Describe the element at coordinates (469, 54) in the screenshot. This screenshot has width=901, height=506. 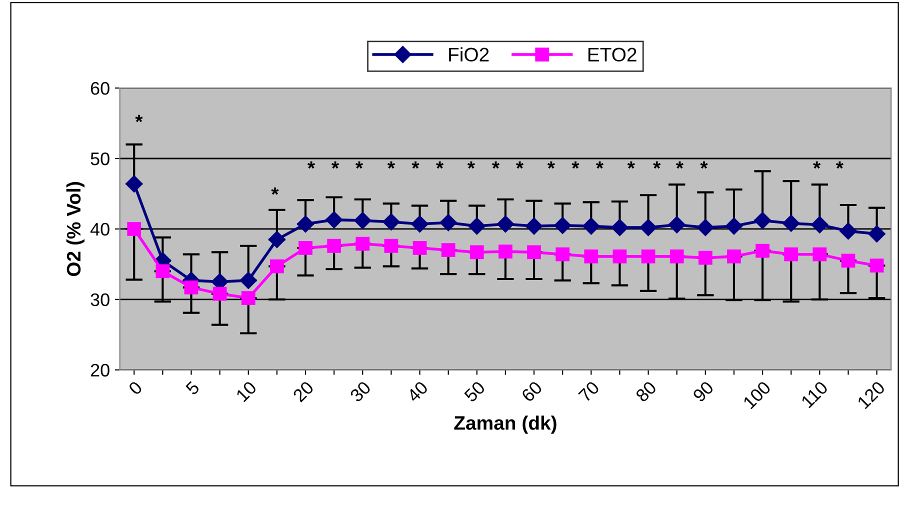
I see `legend-label: FiO2` at that location.